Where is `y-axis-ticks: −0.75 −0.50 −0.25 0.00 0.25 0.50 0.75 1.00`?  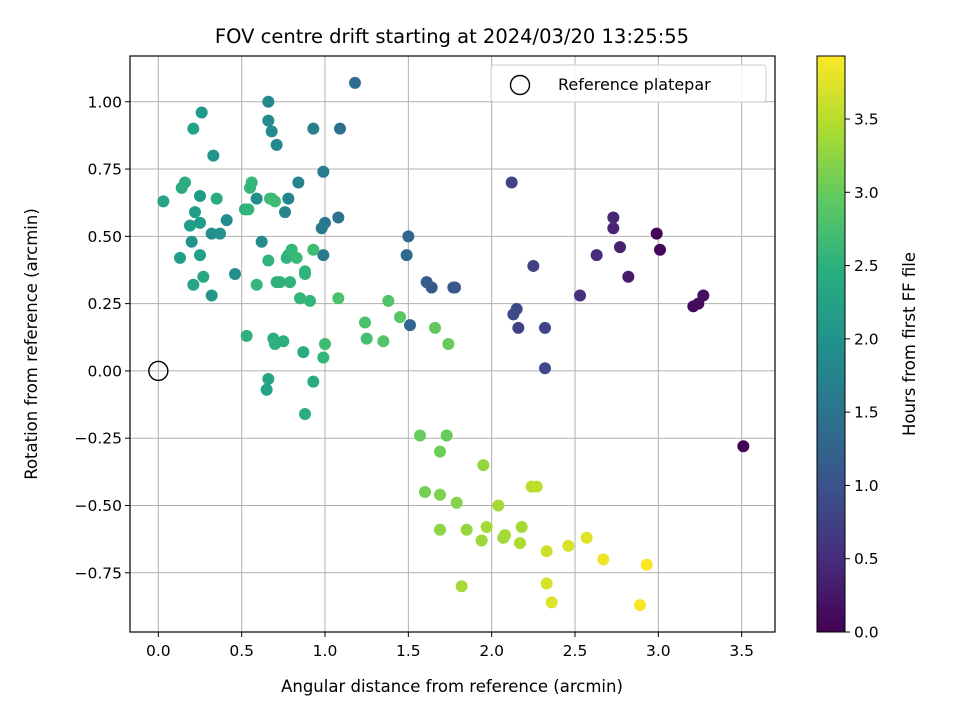 y-axis-ticks: −0.75 −0.50 −0.25 0.00 0.25 0.50 0.75 1.00 is located at coordinates (102, 337).